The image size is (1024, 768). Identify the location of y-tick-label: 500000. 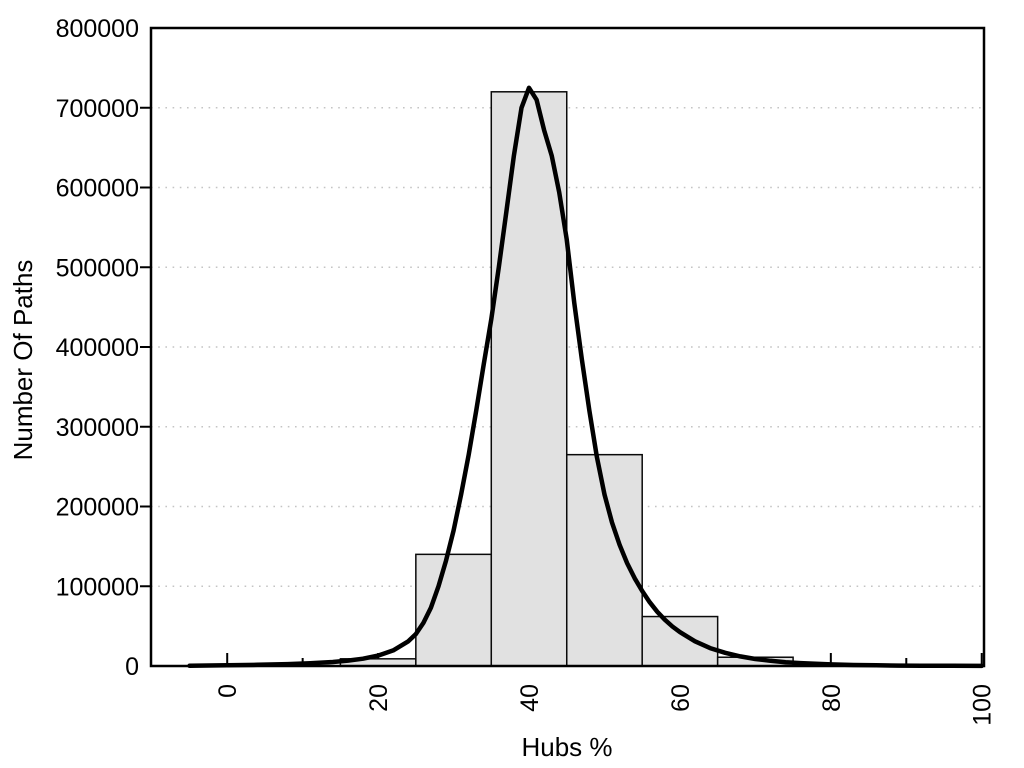
(97, 268).